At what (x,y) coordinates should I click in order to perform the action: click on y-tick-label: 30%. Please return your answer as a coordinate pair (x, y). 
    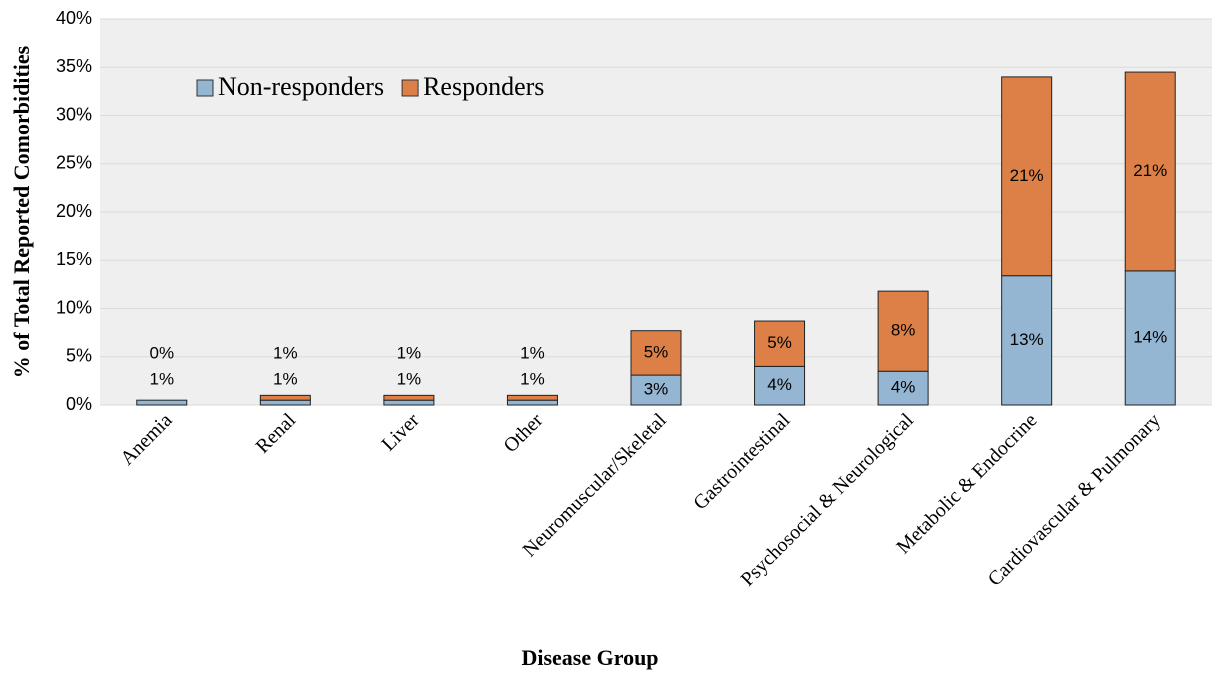
    Looking at the image, I should click on (74, 114).